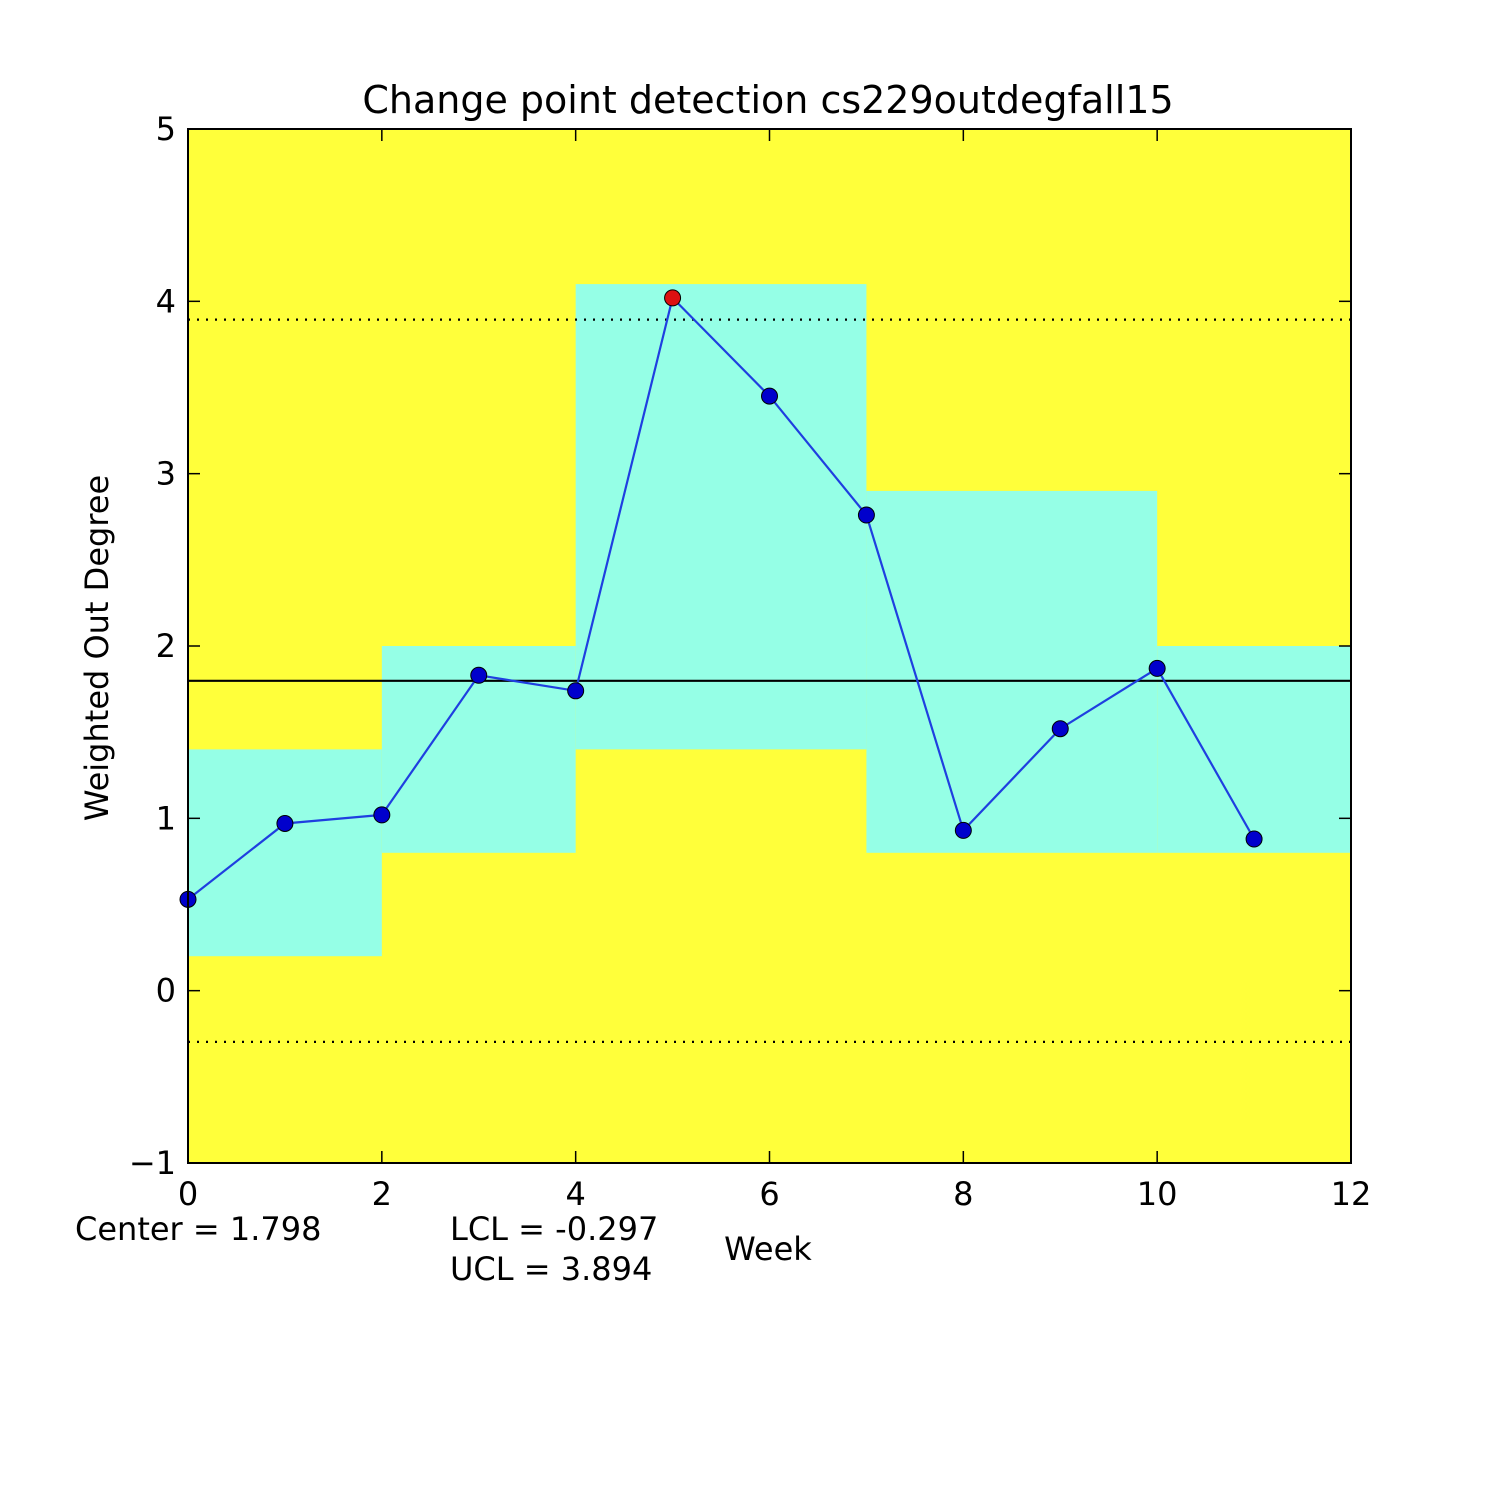  I want to click on x-axis-label: Week, so click(768, 1249).